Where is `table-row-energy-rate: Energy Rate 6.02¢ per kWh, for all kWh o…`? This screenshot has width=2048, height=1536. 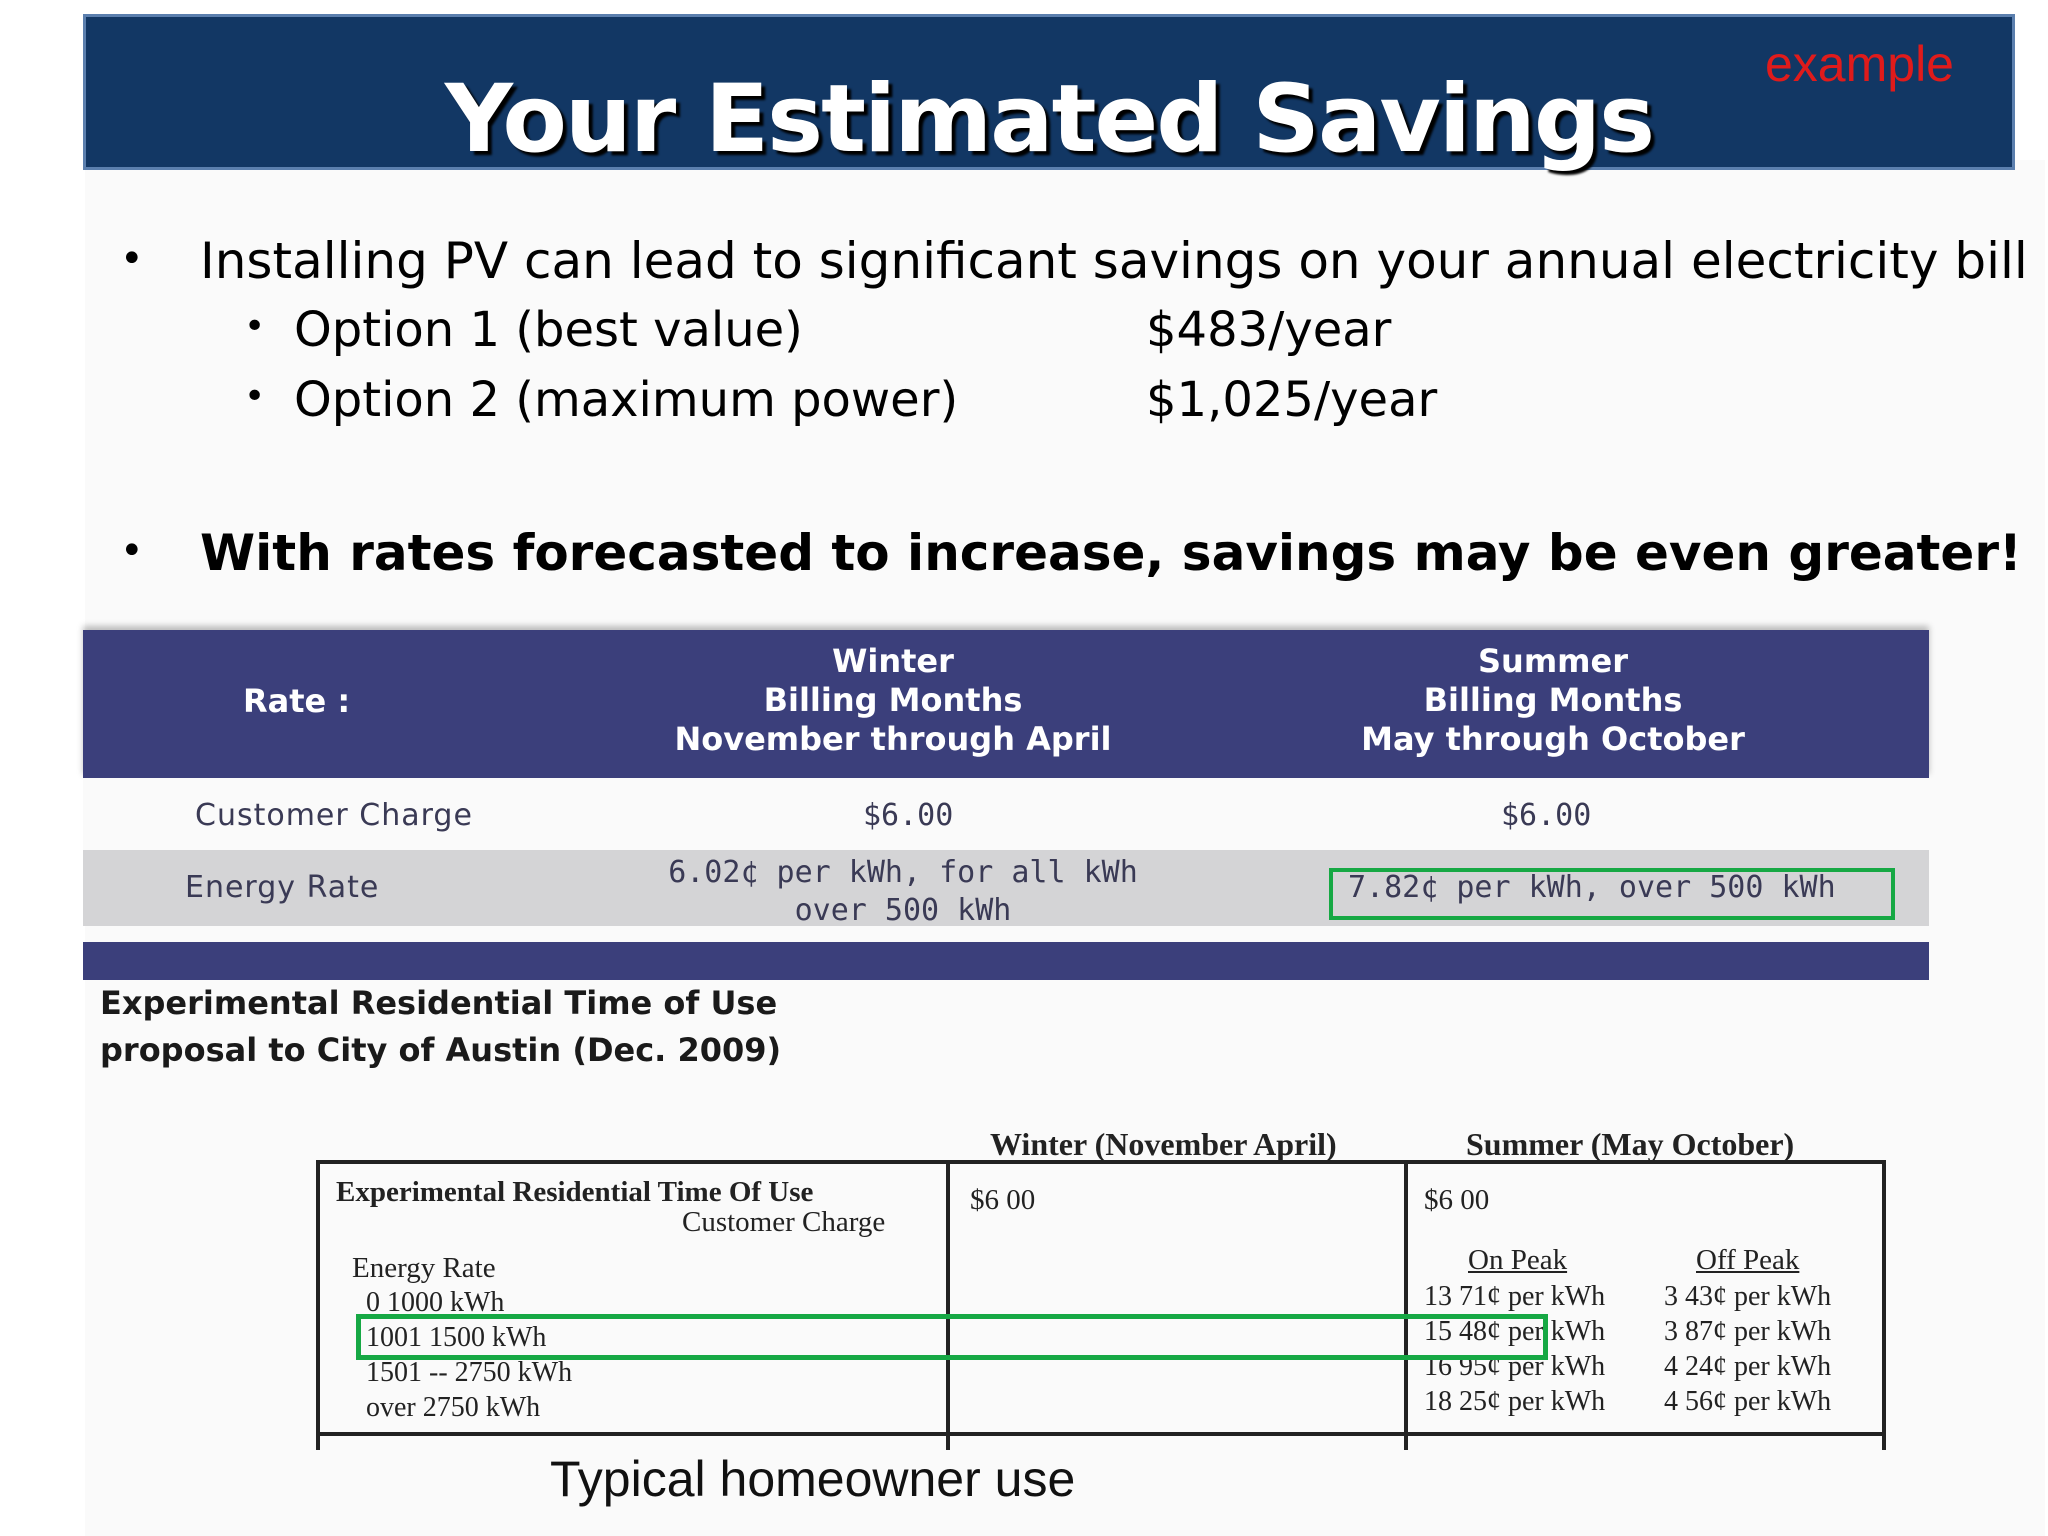
table-row-energy-rate: Energy Rate 6.02¢ per kWh, for all kWh o… is located at coordinates (1006, 889).